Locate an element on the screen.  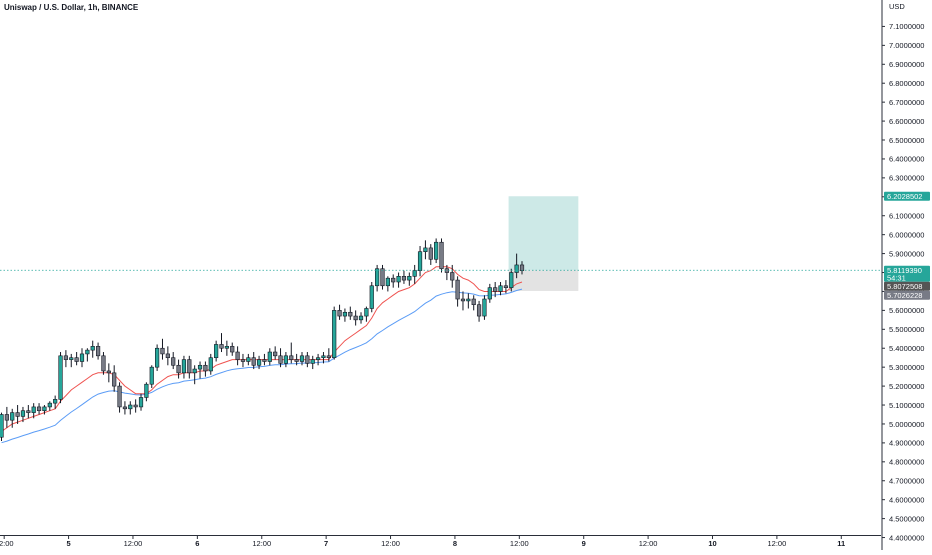
price-tick-label: 7.1000000 is located at coordinates (906, 26).